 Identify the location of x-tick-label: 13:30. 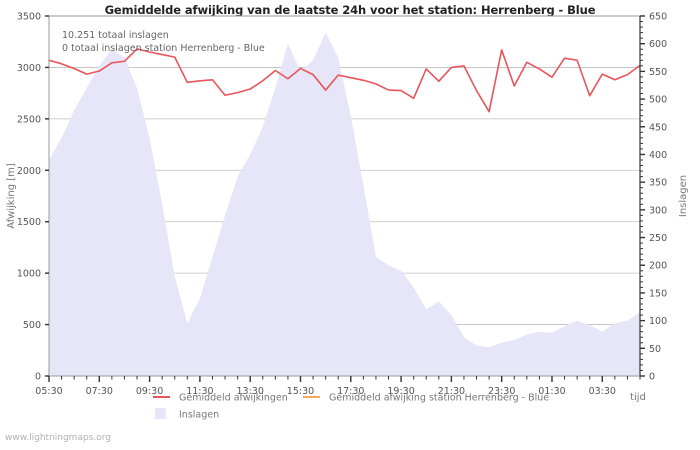
(249, 391).